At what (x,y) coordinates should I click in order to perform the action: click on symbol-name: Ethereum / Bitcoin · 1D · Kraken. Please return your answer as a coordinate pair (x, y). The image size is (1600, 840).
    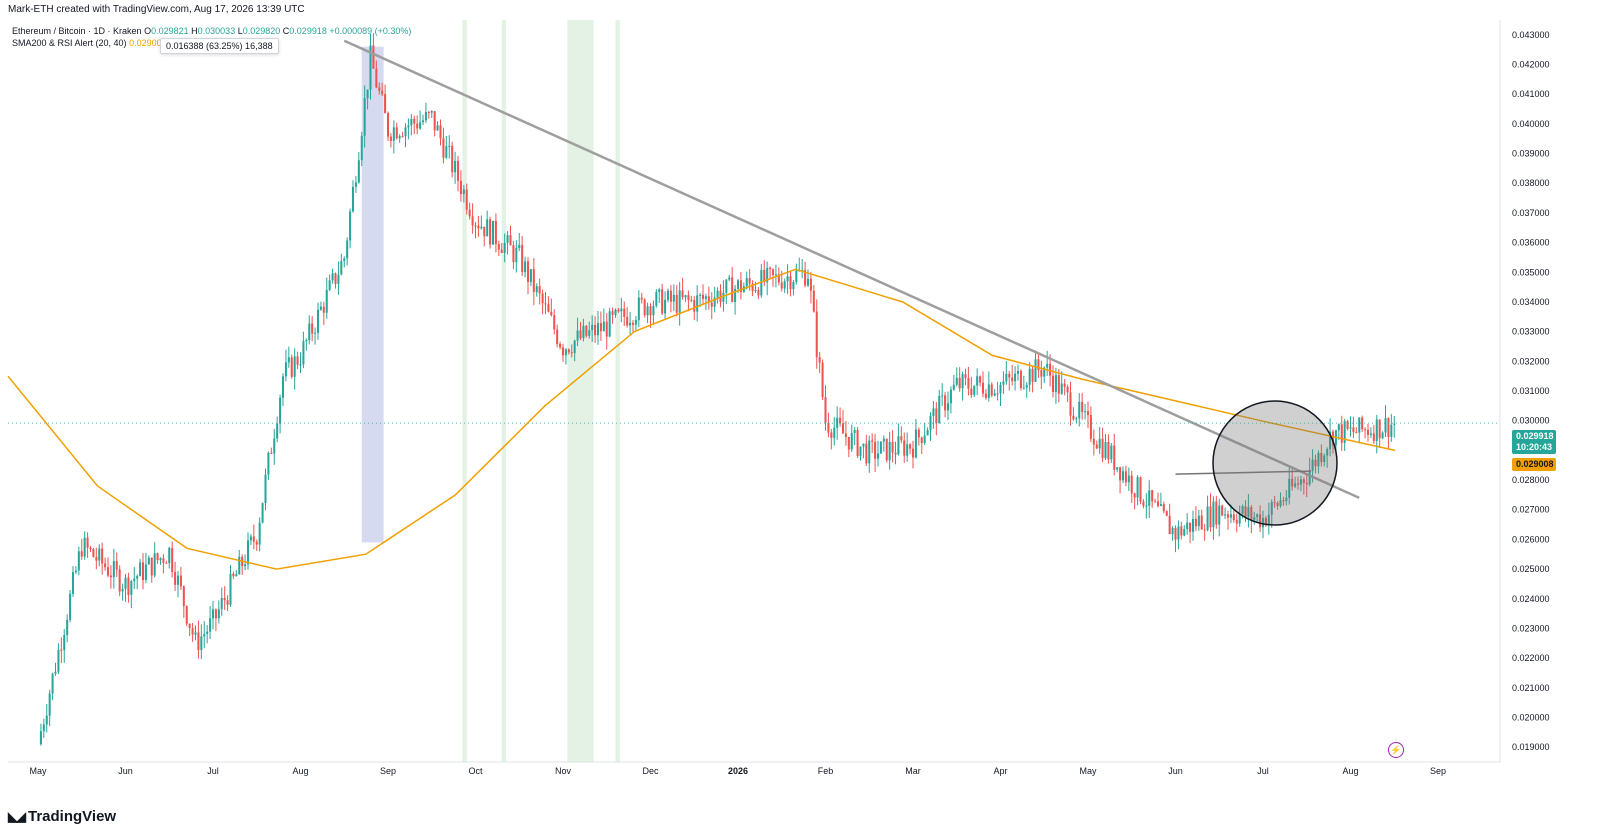
    Looking at the image, I should click on (77, 31).